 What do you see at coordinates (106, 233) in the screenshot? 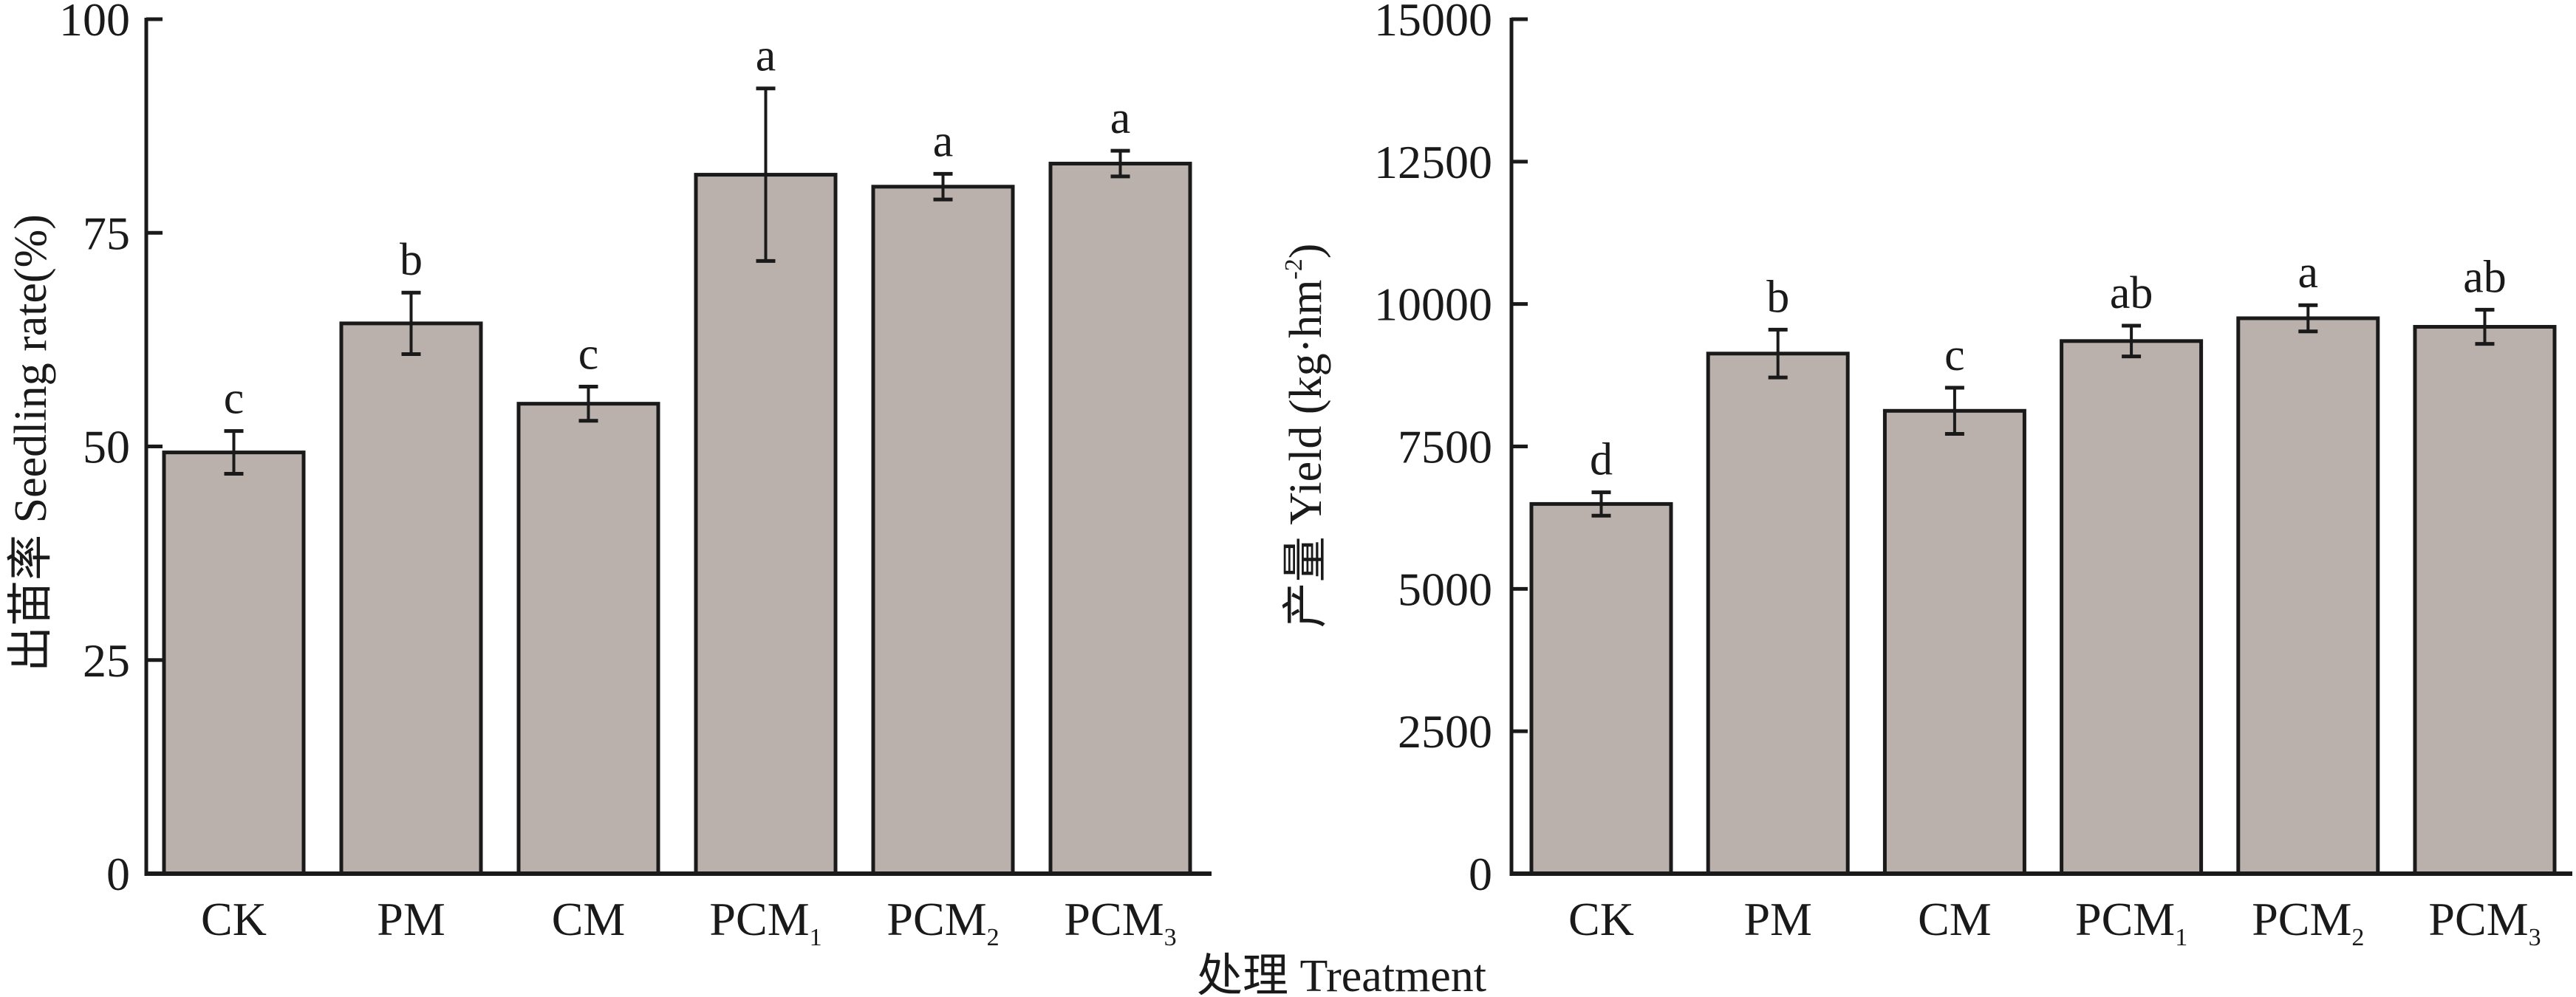
I see `seedling-y-tick-label-3: 75` at bounding box center [106, 233].